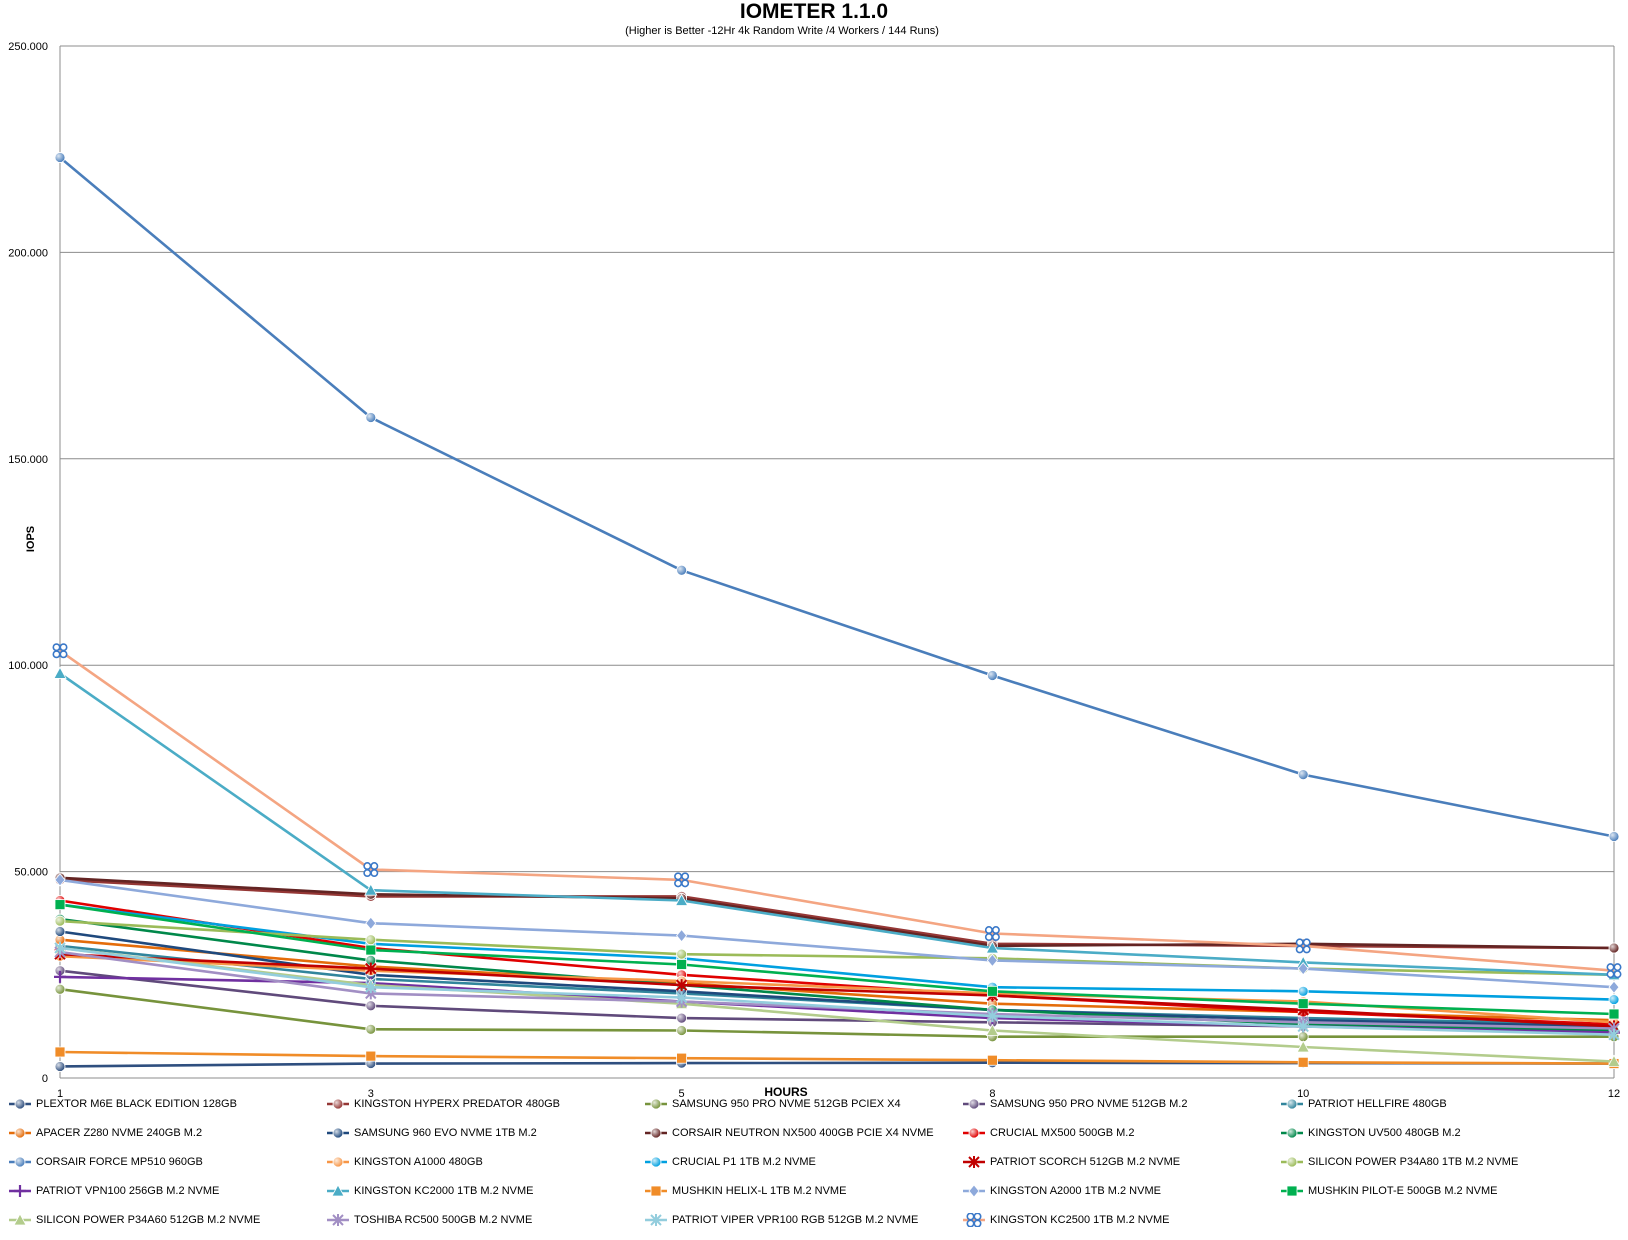 The width and height of the screenshot is (1628, 1240). What do you see at coordinates (1303, 1094) in the screenshot?
I see `x-tick-label: 10` at bounding box center [1303, 1094].